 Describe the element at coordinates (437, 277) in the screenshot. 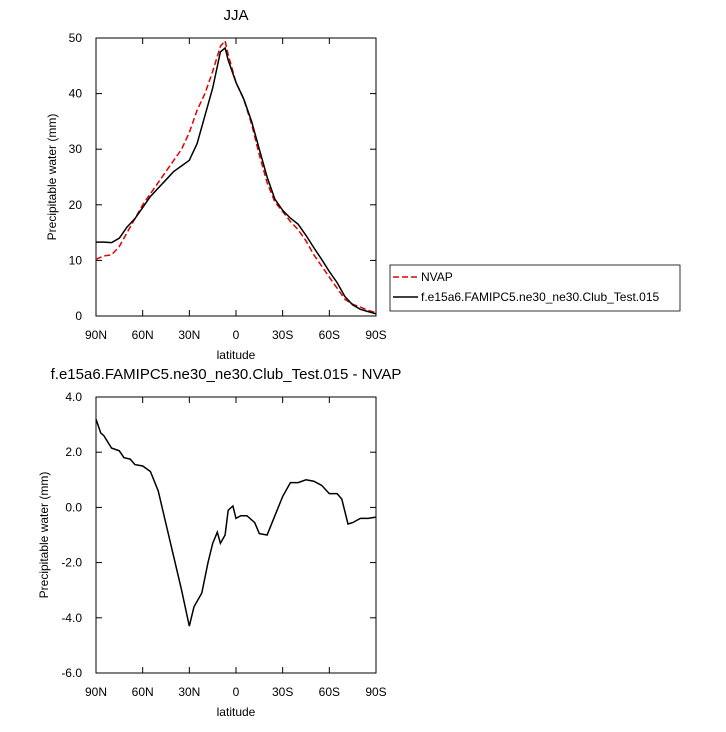

I see `legend-label: NVAP` at that location.